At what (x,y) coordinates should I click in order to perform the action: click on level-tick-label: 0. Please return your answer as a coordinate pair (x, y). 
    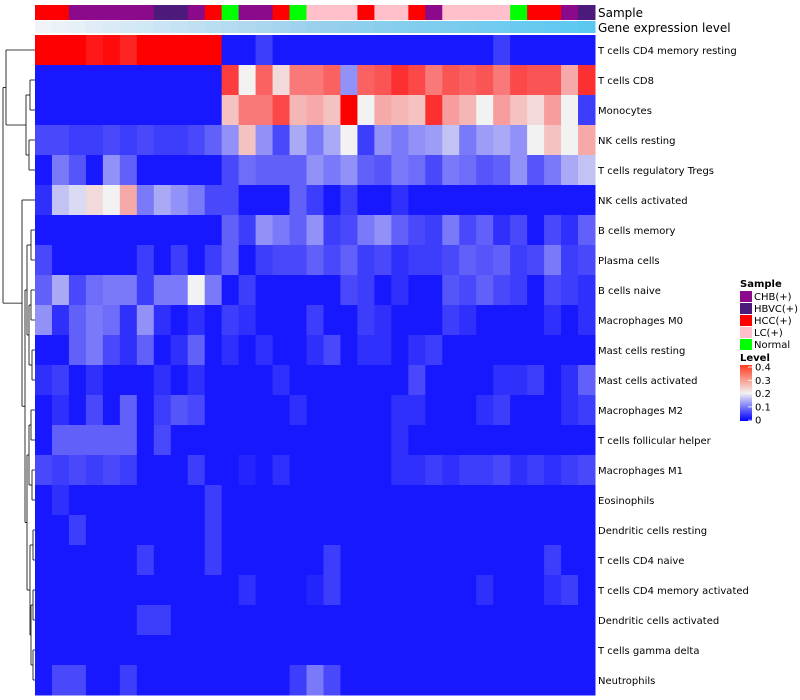
    Looking at the image, I should click on (758, 421).